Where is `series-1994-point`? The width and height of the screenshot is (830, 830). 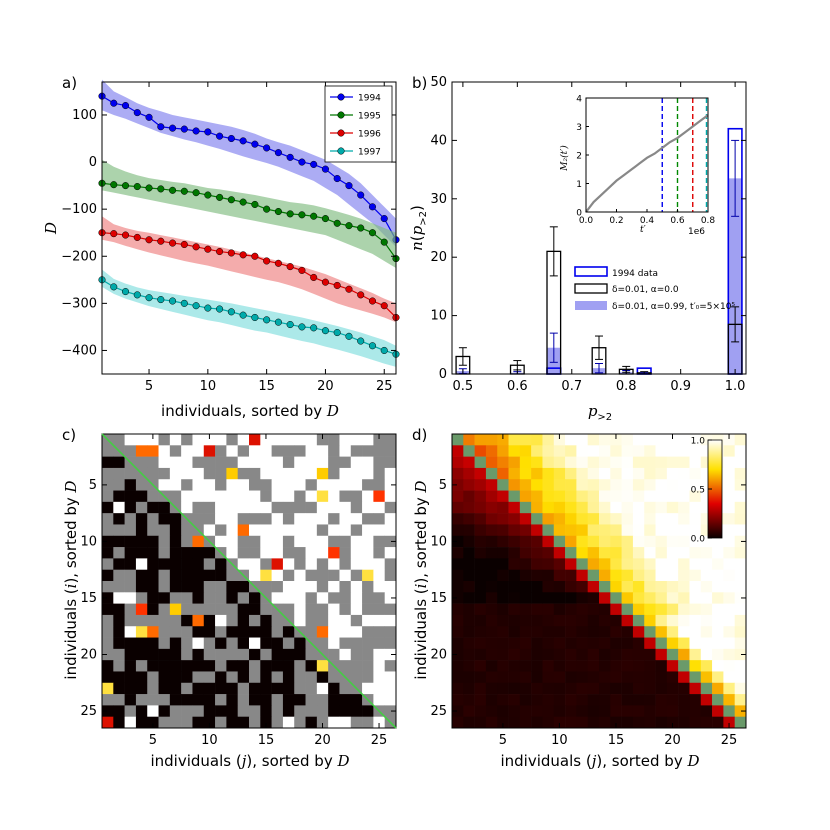 series-1994-point is located at coordinates (290, 157).